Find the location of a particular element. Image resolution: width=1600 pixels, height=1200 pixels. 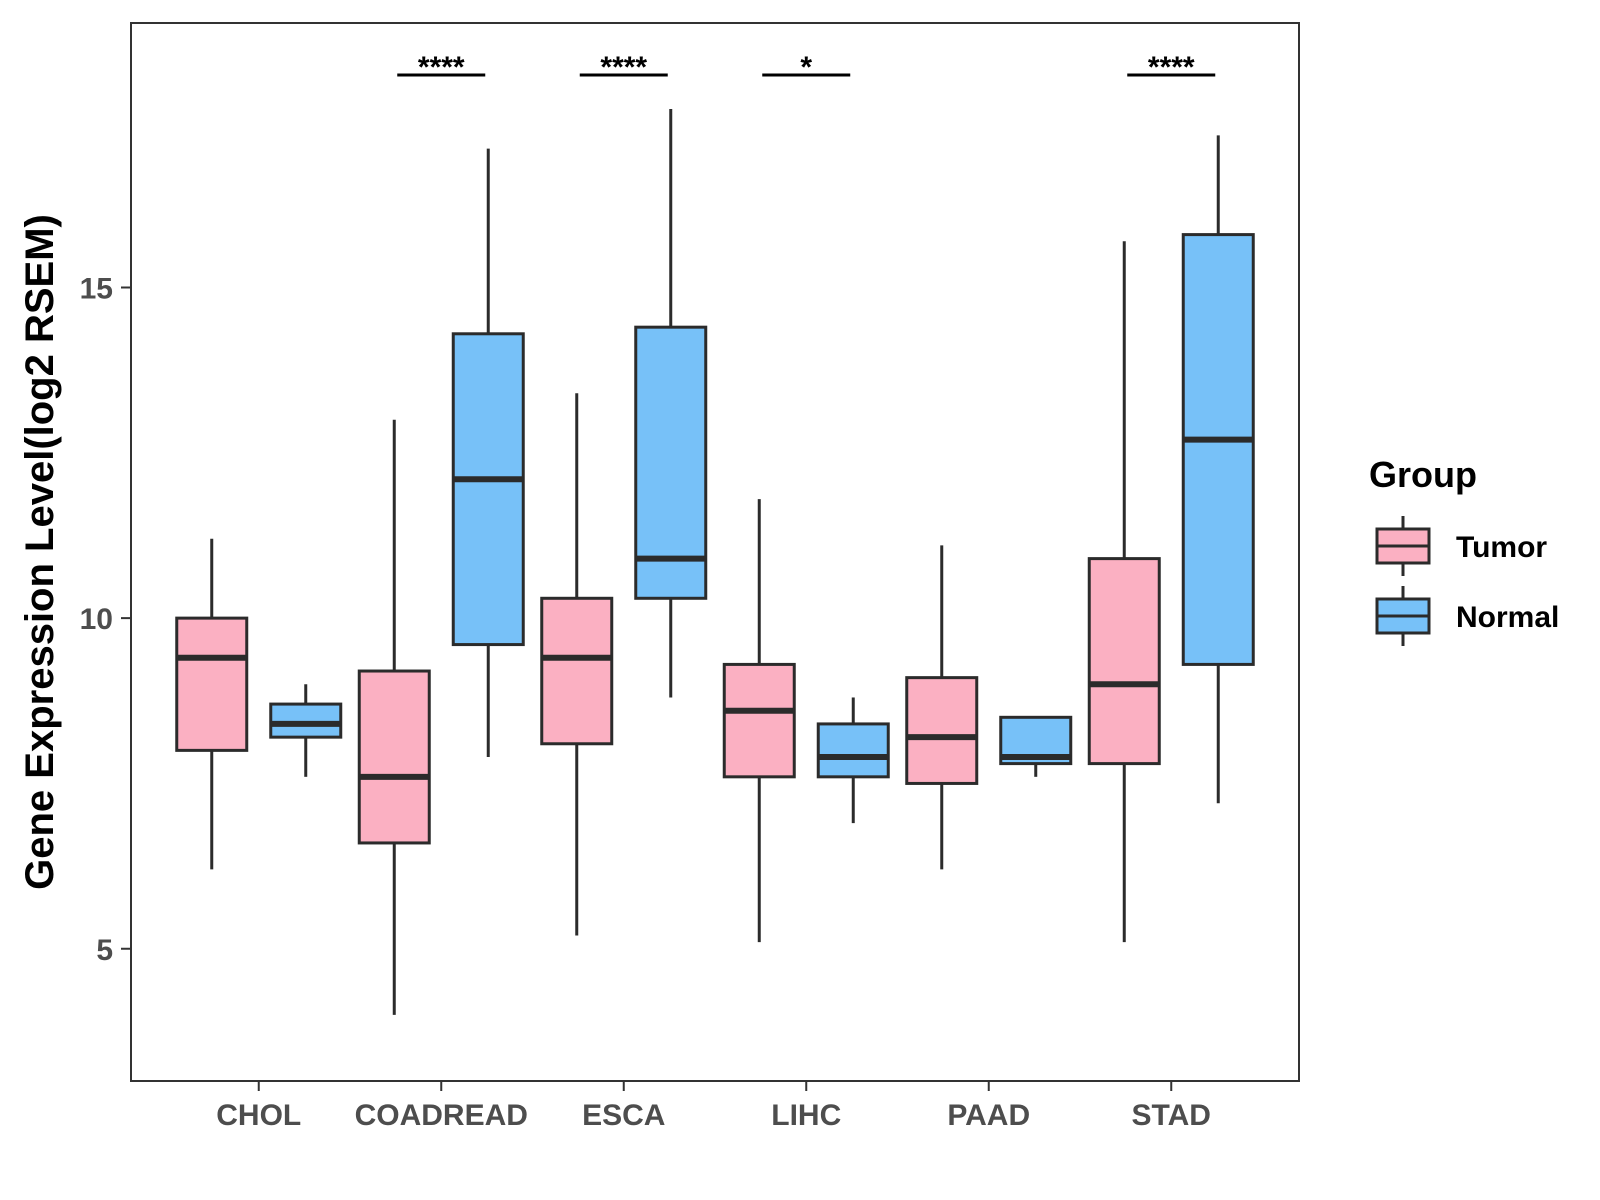

x-tick-label: CHOL is located at coordinates (258, 1115).